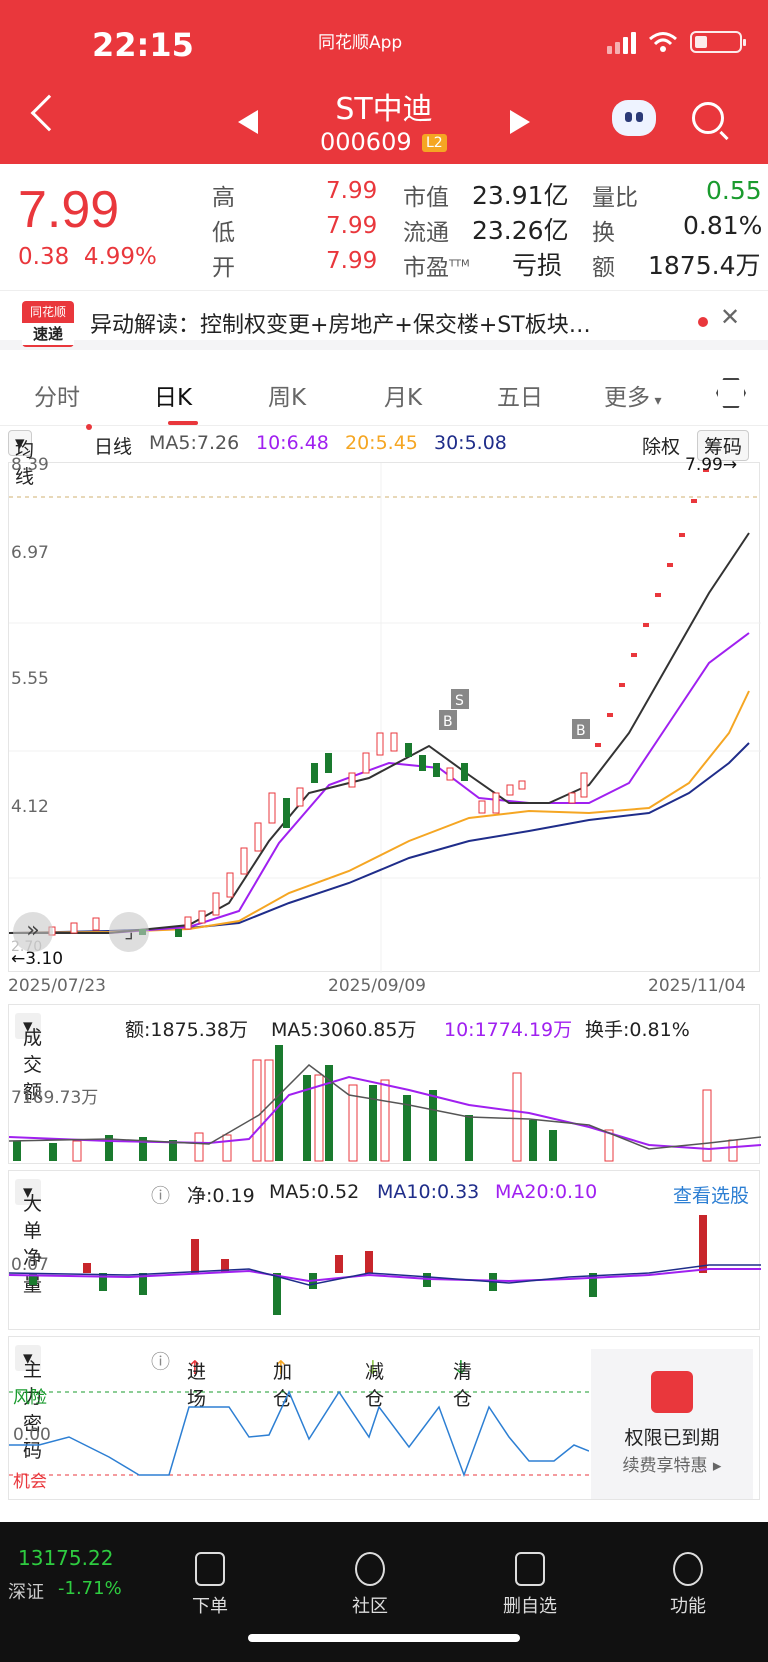 The width and height of the screenshot is (768, 1662). Describe the element at coordinates (718, 42) in the screenshot. I see `battery-icon` at that location.